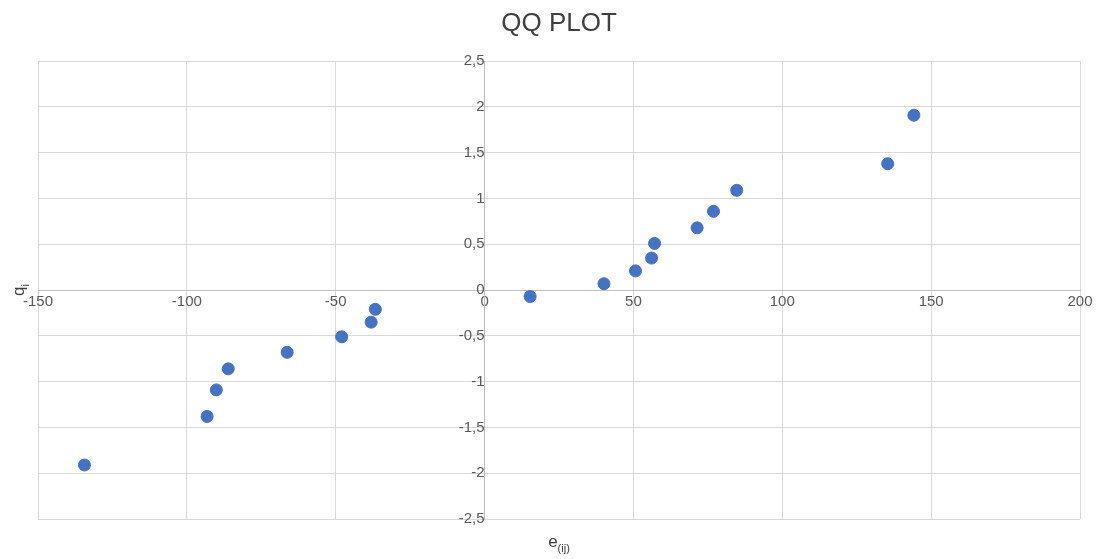 The height and width of the screenshot is (559, 1105). I want to click on x-tick-label: -100, so click(186, 301).